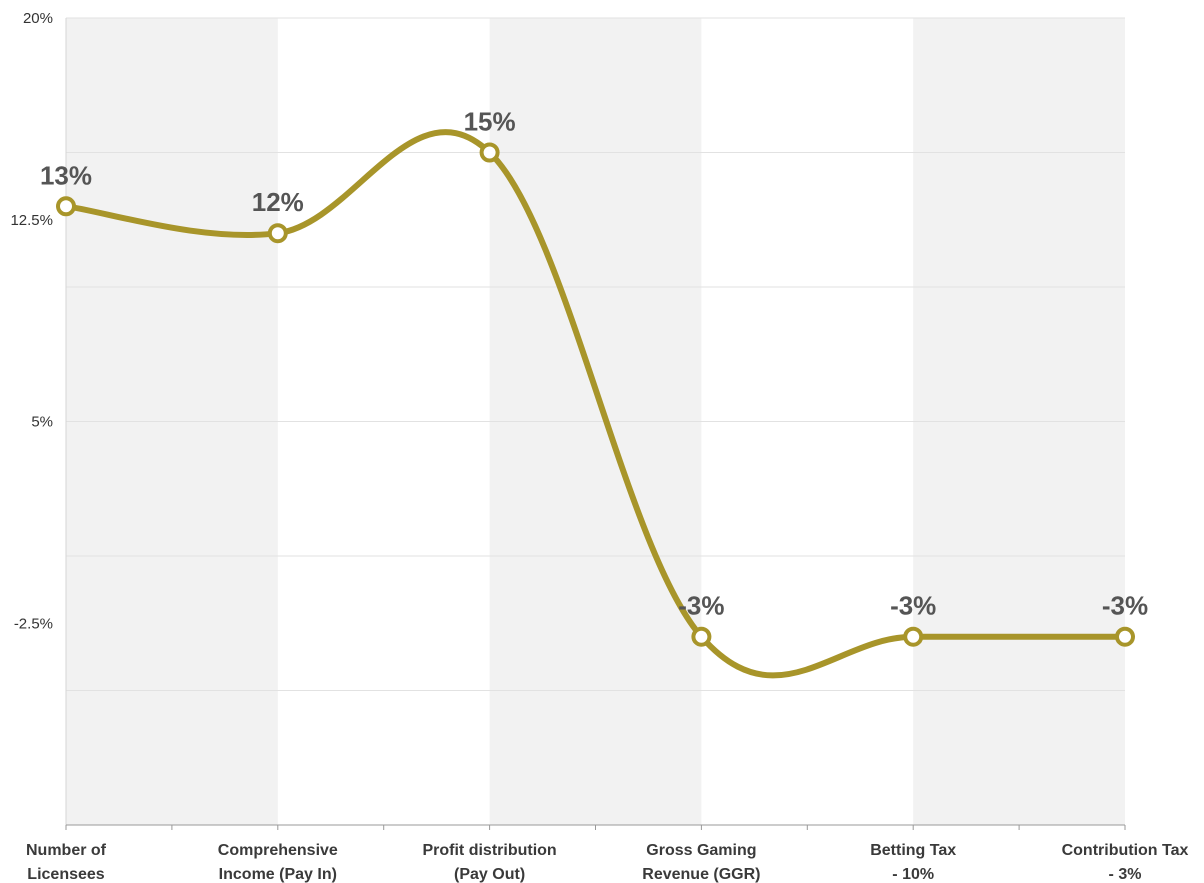 The height and width of the screenshot is (883, 1204). What do you see at coordinates (66, 862) in the screenshot?
I see `x-tick-label: Number of Licensees` at bounding box center [66, 862].